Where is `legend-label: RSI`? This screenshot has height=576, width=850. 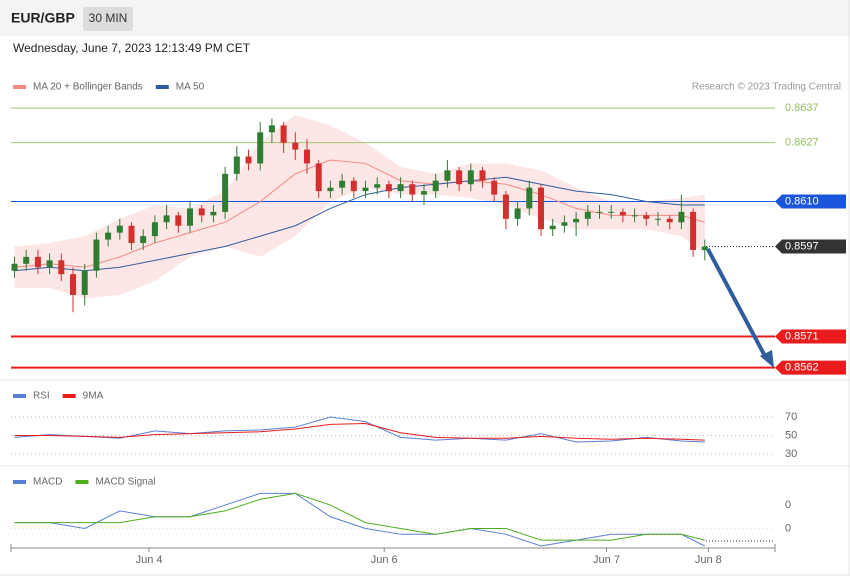 legend-label: RSI is located at coordinates (41, 396).